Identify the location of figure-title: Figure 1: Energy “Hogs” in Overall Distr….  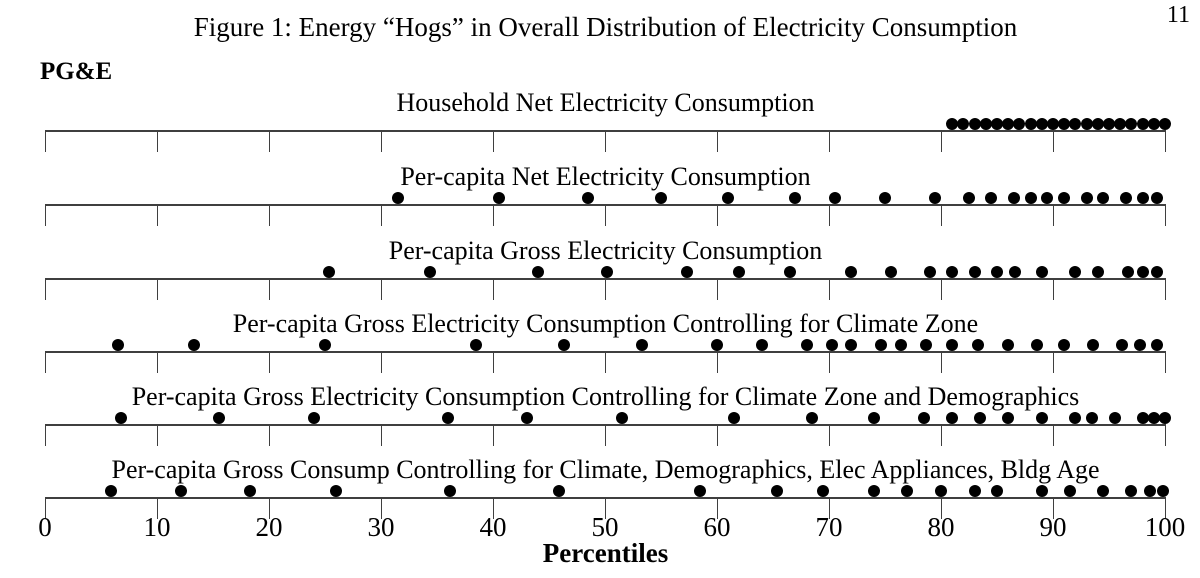
(605, 27).